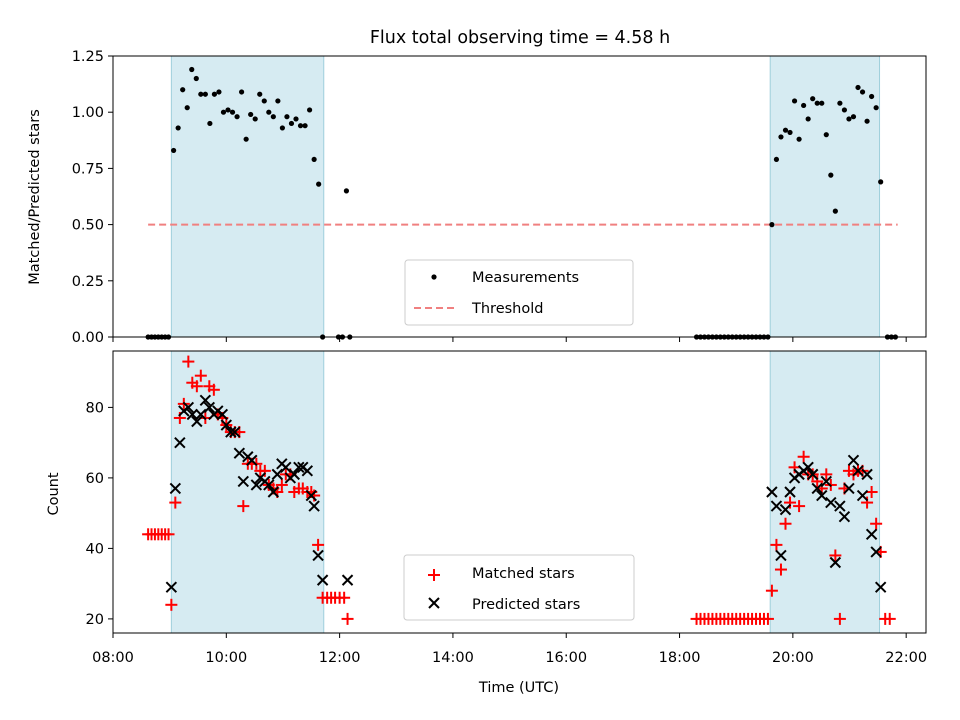 This screenshot has height=720, width=960. What do you see at coordinates (95, 549) in the screenshot?
I see `bottom-ytick-label: 40` at bounding box center [95, 549].